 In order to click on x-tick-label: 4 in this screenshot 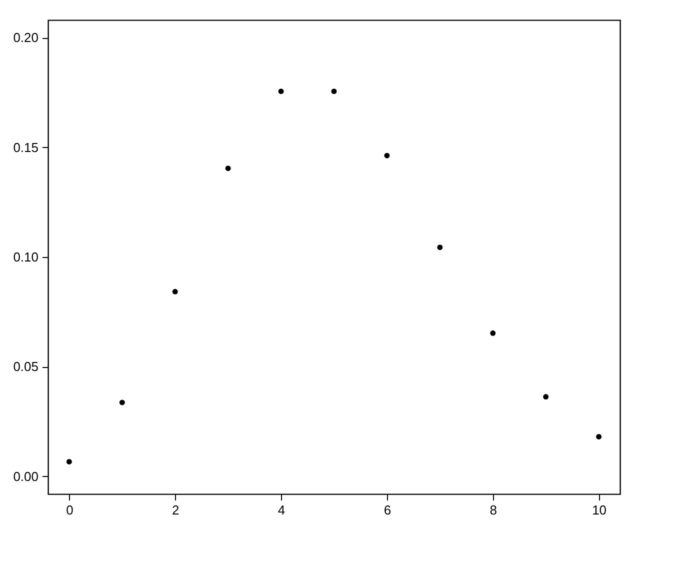, I will do `click(282, 510)`.